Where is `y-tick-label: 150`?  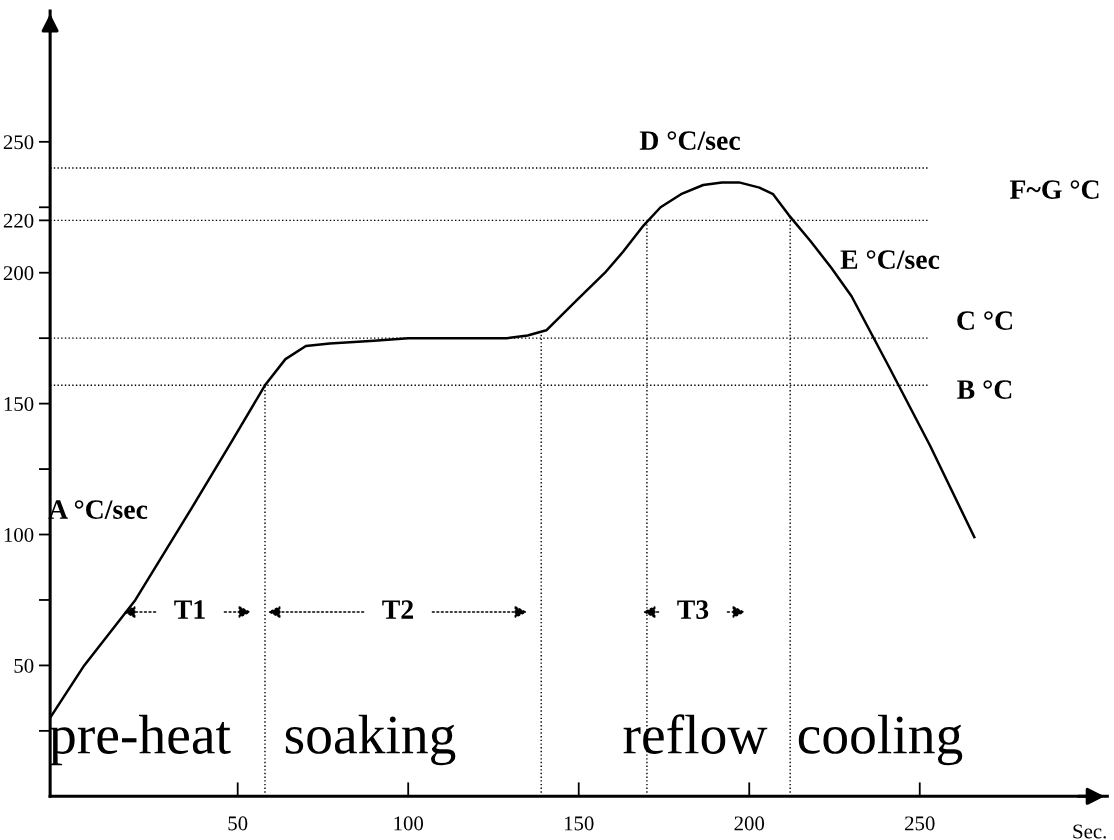
y-tick-label: 150 is located at coordinates (19, 404).